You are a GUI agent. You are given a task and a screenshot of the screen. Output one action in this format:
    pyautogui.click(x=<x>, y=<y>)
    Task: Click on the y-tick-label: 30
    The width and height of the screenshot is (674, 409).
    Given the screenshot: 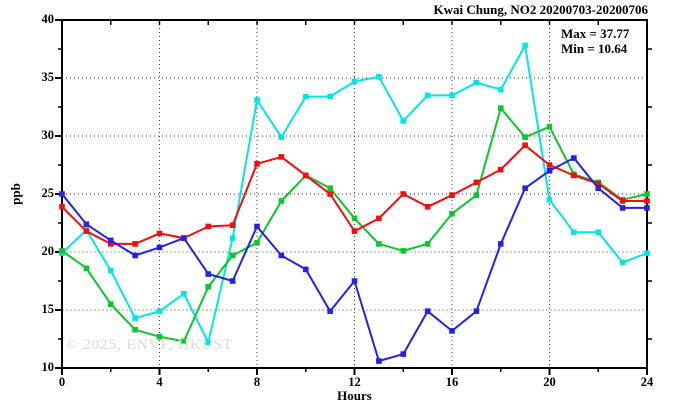 What is the action you would take?
    pyautogui.click(x=48, y=135)
    